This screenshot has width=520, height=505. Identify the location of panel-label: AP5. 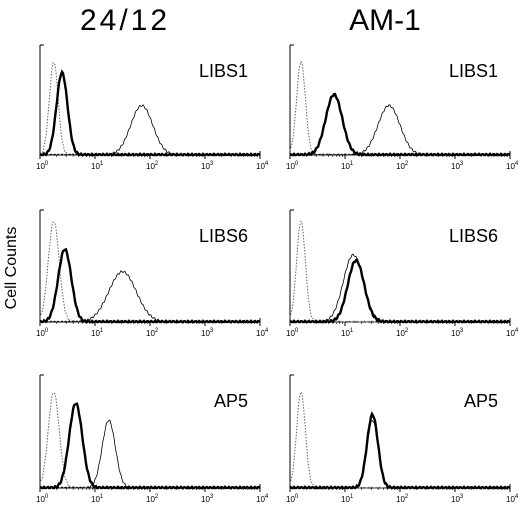
(231, 401).